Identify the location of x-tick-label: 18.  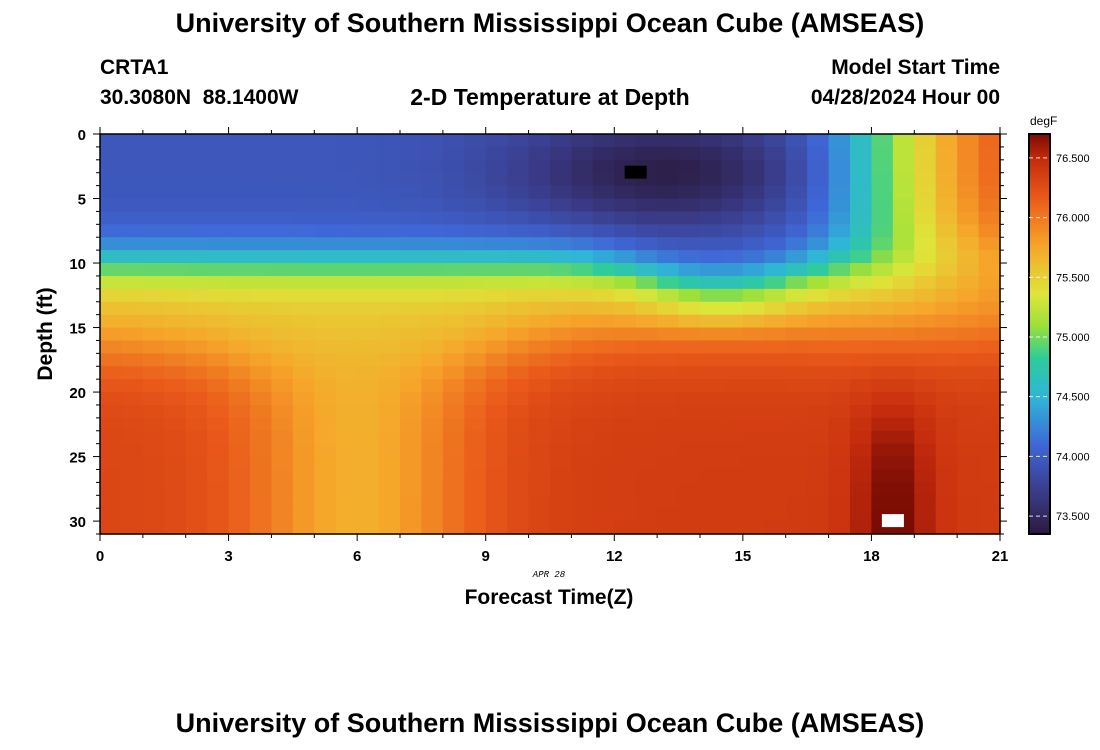
(871, 556).